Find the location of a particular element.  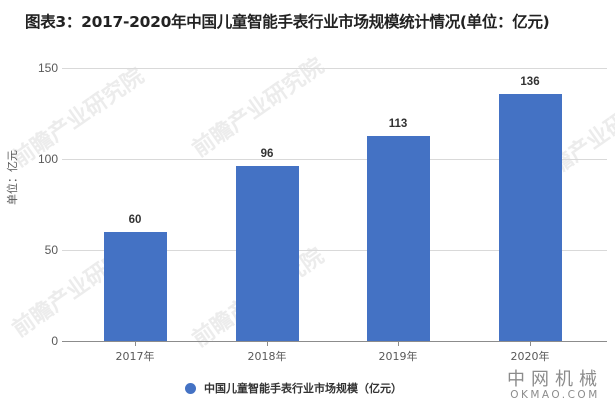

bar-2020 is located at coordinates (530, 217).